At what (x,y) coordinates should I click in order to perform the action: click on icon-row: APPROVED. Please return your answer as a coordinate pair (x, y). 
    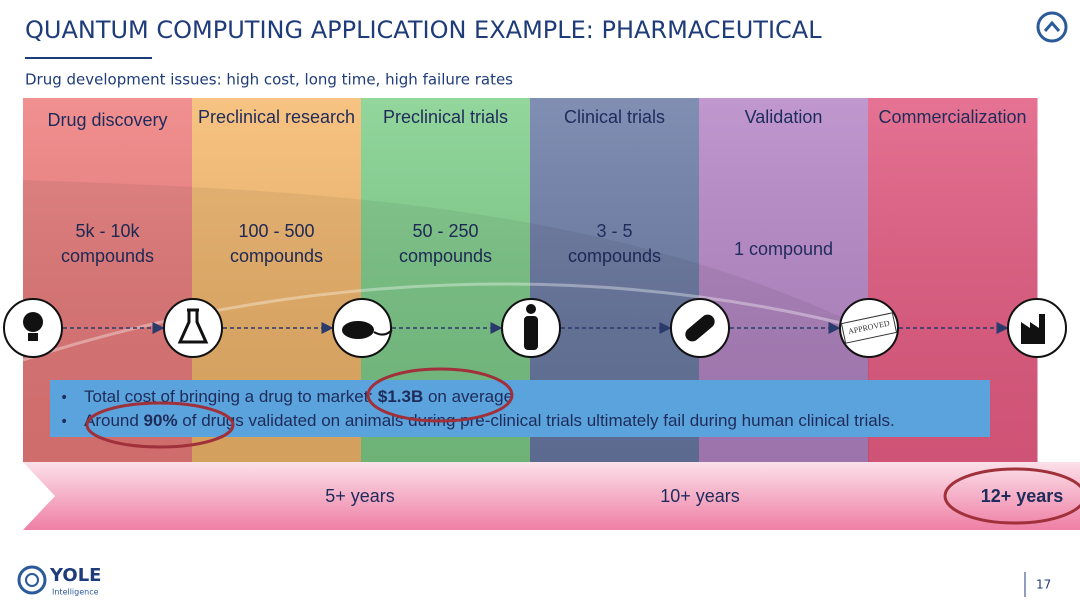
    Looking at the image, I should click on (535, 328).